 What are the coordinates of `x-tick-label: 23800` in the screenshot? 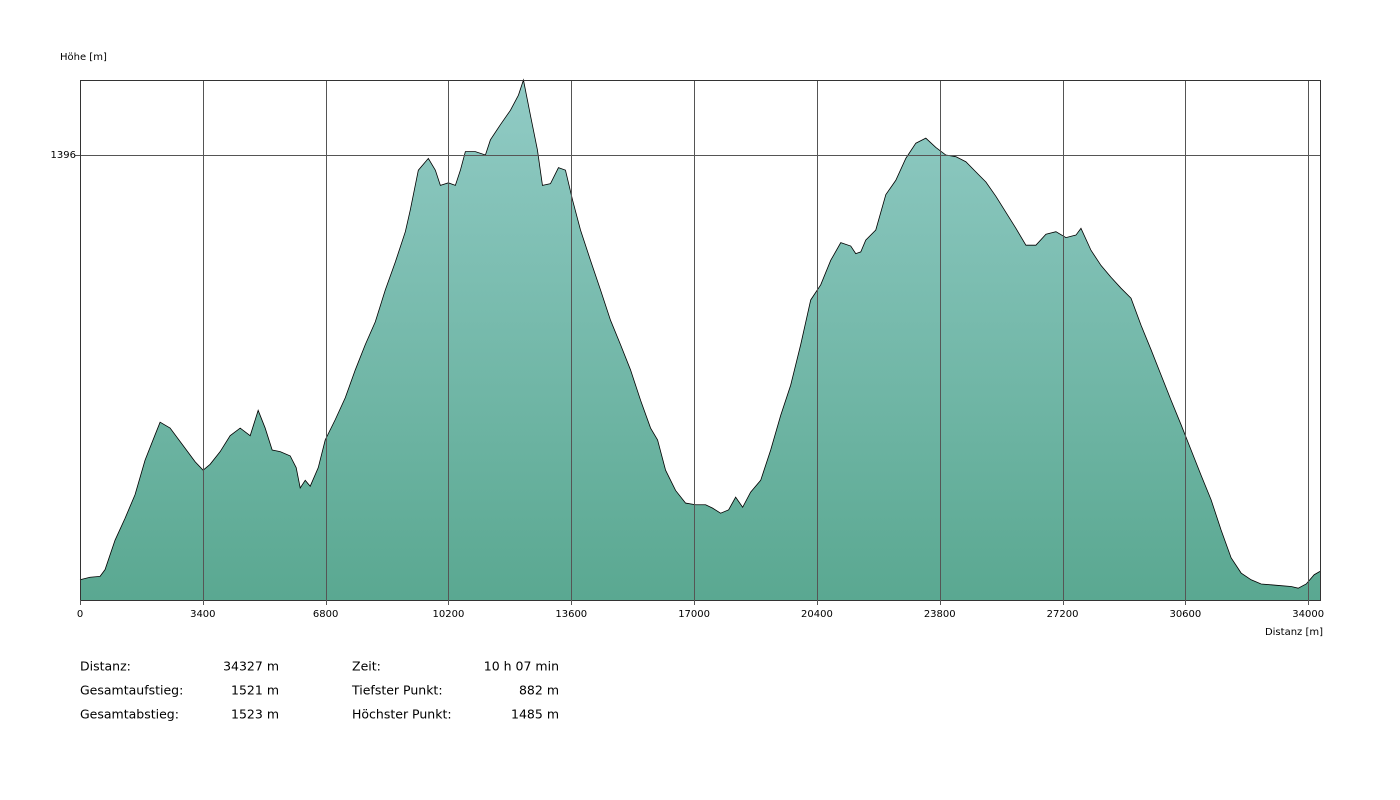 It's located at (940, 614).